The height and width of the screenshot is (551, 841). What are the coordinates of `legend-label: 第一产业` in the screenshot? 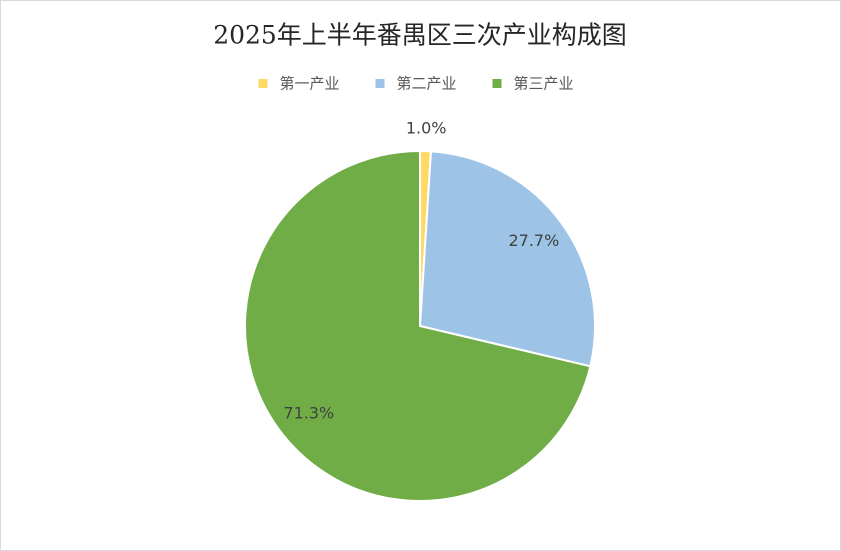 It's located at (310, 84).